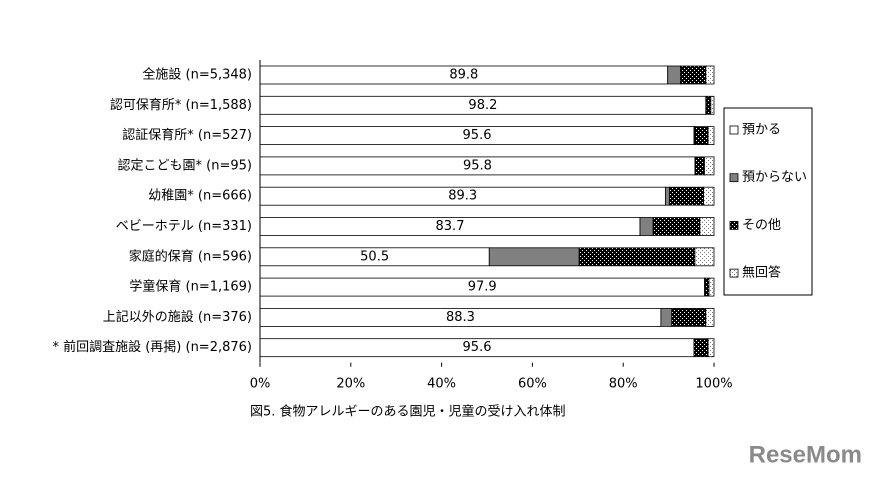 The height and width of the screenshot is (478, 877). What do you see at coordinates (190, 256) in the screenshot?
I see `y-tick-label: 家庭的保育 (n=596)` at bounding box center [190, 256].